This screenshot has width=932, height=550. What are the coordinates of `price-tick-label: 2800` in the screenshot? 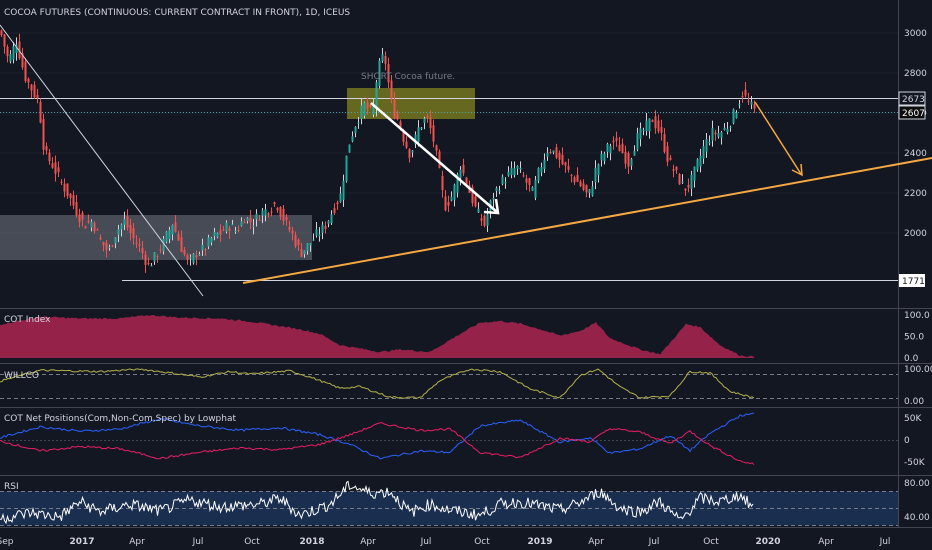 It's located at (915, 74).